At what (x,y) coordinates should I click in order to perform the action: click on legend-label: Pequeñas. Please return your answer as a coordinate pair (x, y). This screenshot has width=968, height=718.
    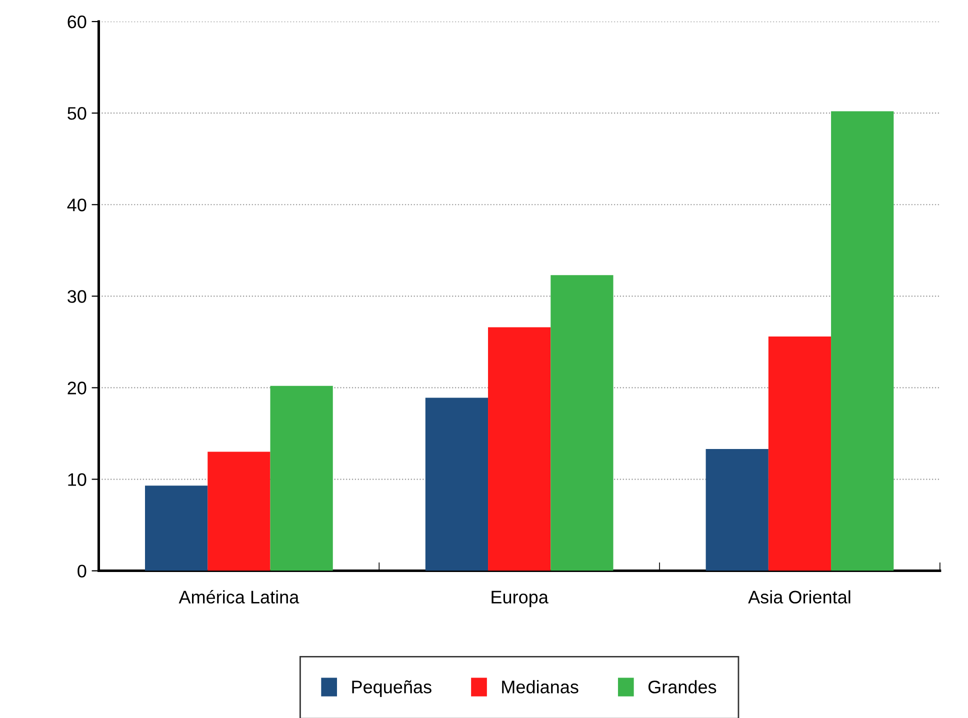
    Looking at the image, I should click on (392, 688).